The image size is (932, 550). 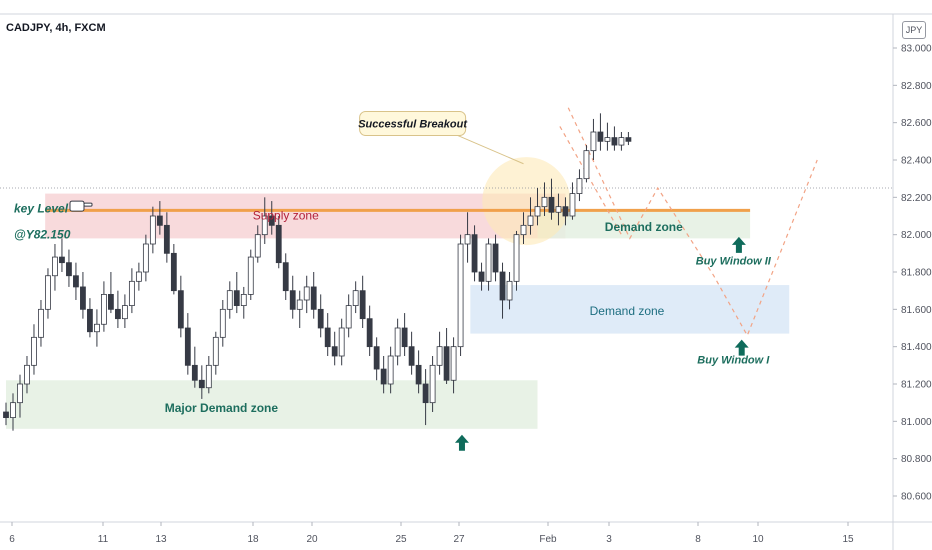 I want to click on major-demand-zone-label: Major Demand zone, so click(x=222, y=408).